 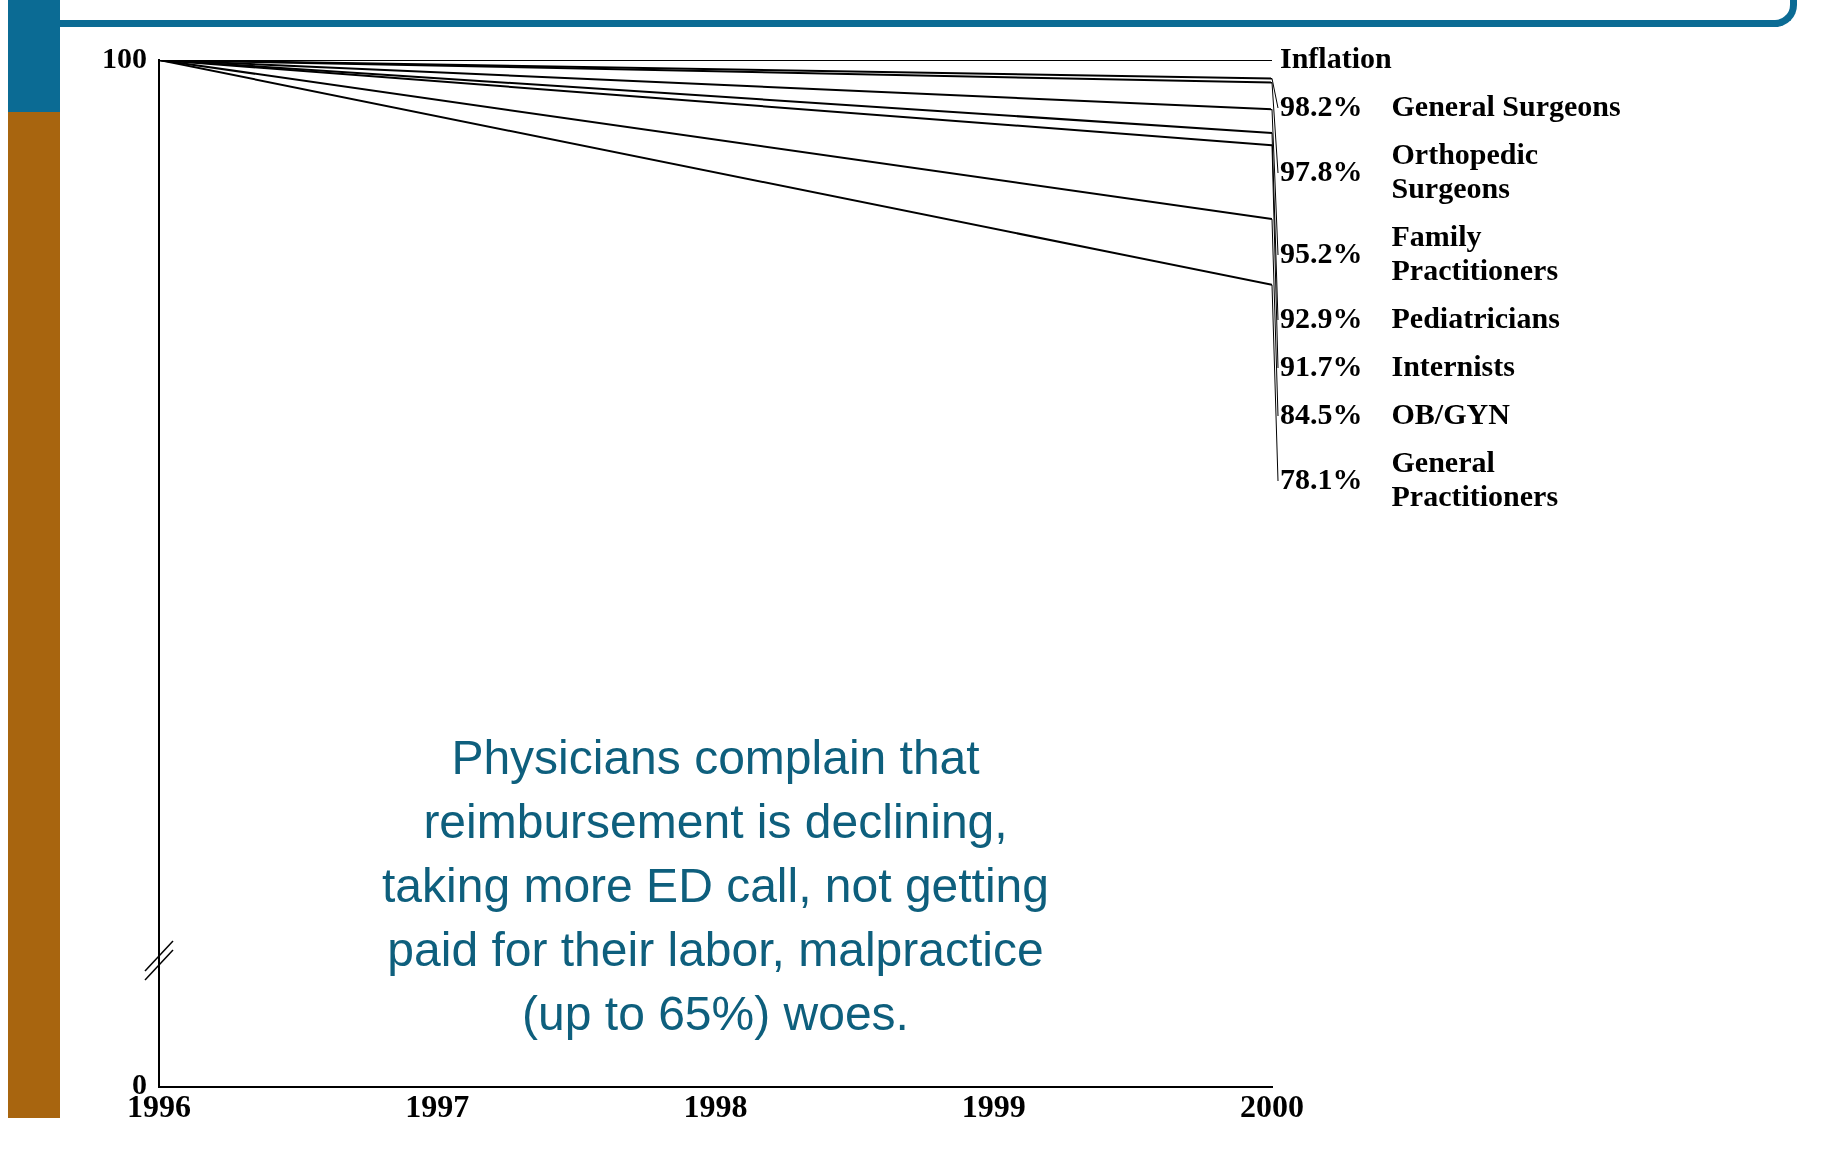 I want to click on text: Family Practitioners, so click(x=1475, y=252).